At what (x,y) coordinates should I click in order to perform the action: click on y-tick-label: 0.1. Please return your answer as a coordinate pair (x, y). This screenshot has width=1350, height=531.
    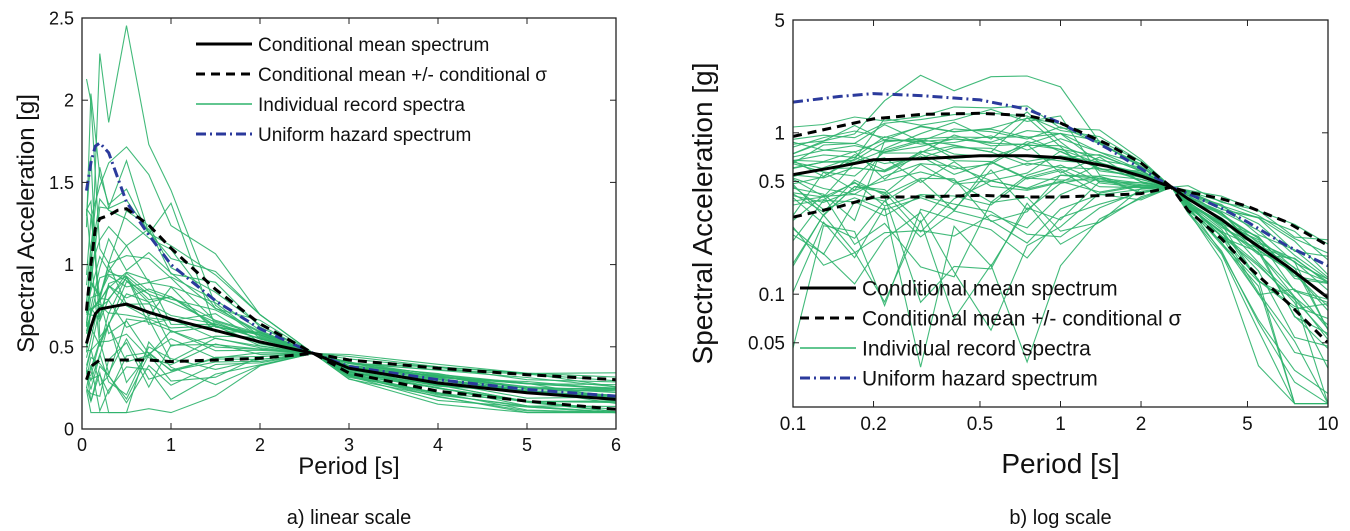
    Looking at the image, I should click on (772, 295).